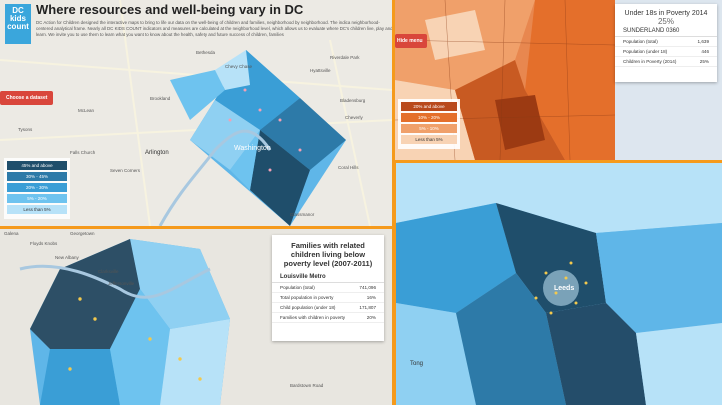  What do you see at coordinates (371, 317) in the screenshot?
I see `row-value: 20%` at bounding box center [371, 317].